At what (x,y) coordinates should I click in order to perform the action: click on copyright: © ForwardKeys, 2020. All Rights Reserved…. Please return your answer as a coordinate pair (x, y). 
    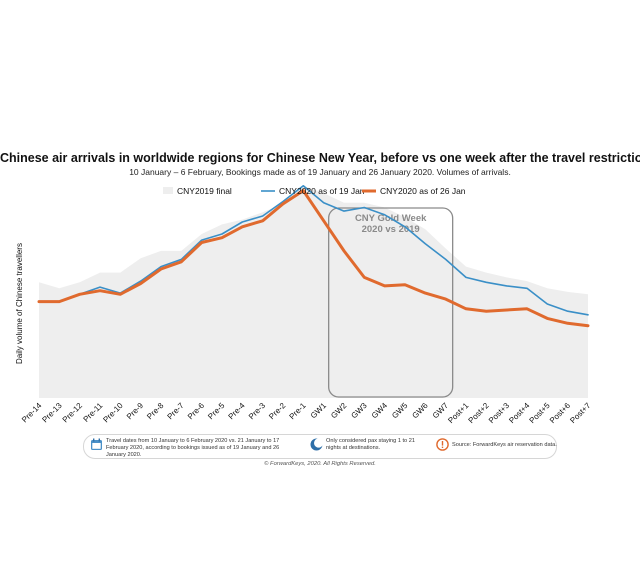
    Looking at the image, I should click on (320, 464).